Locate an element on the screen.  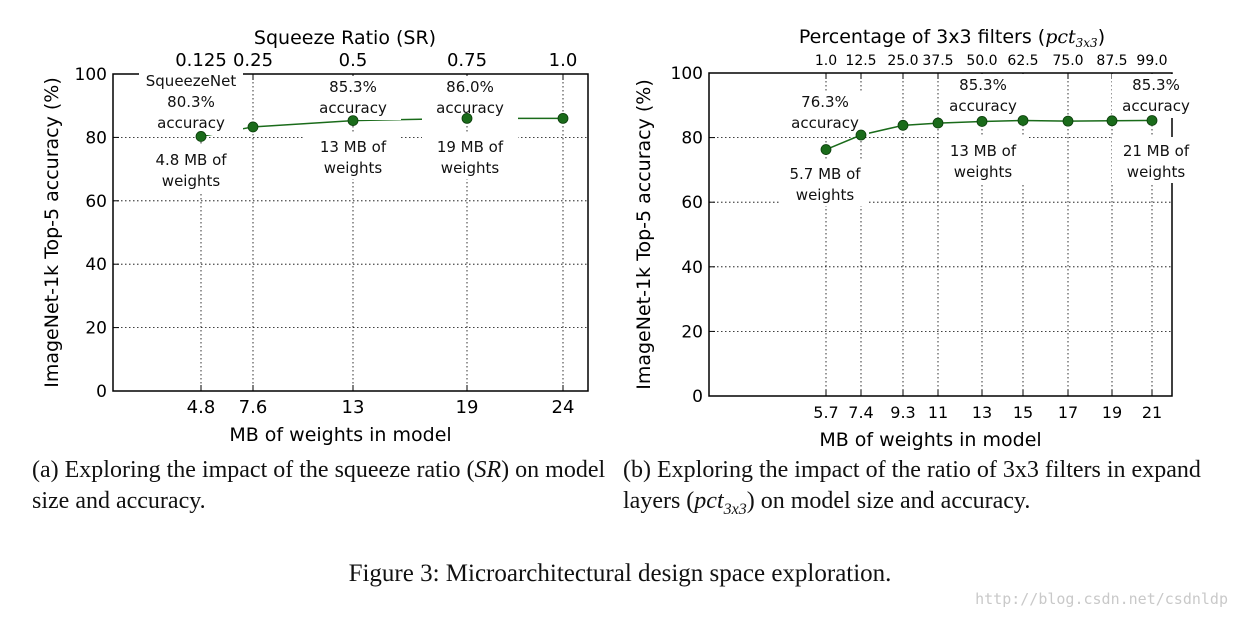
caption-b-sub: 3x3 is located at coordinates (735, 509).